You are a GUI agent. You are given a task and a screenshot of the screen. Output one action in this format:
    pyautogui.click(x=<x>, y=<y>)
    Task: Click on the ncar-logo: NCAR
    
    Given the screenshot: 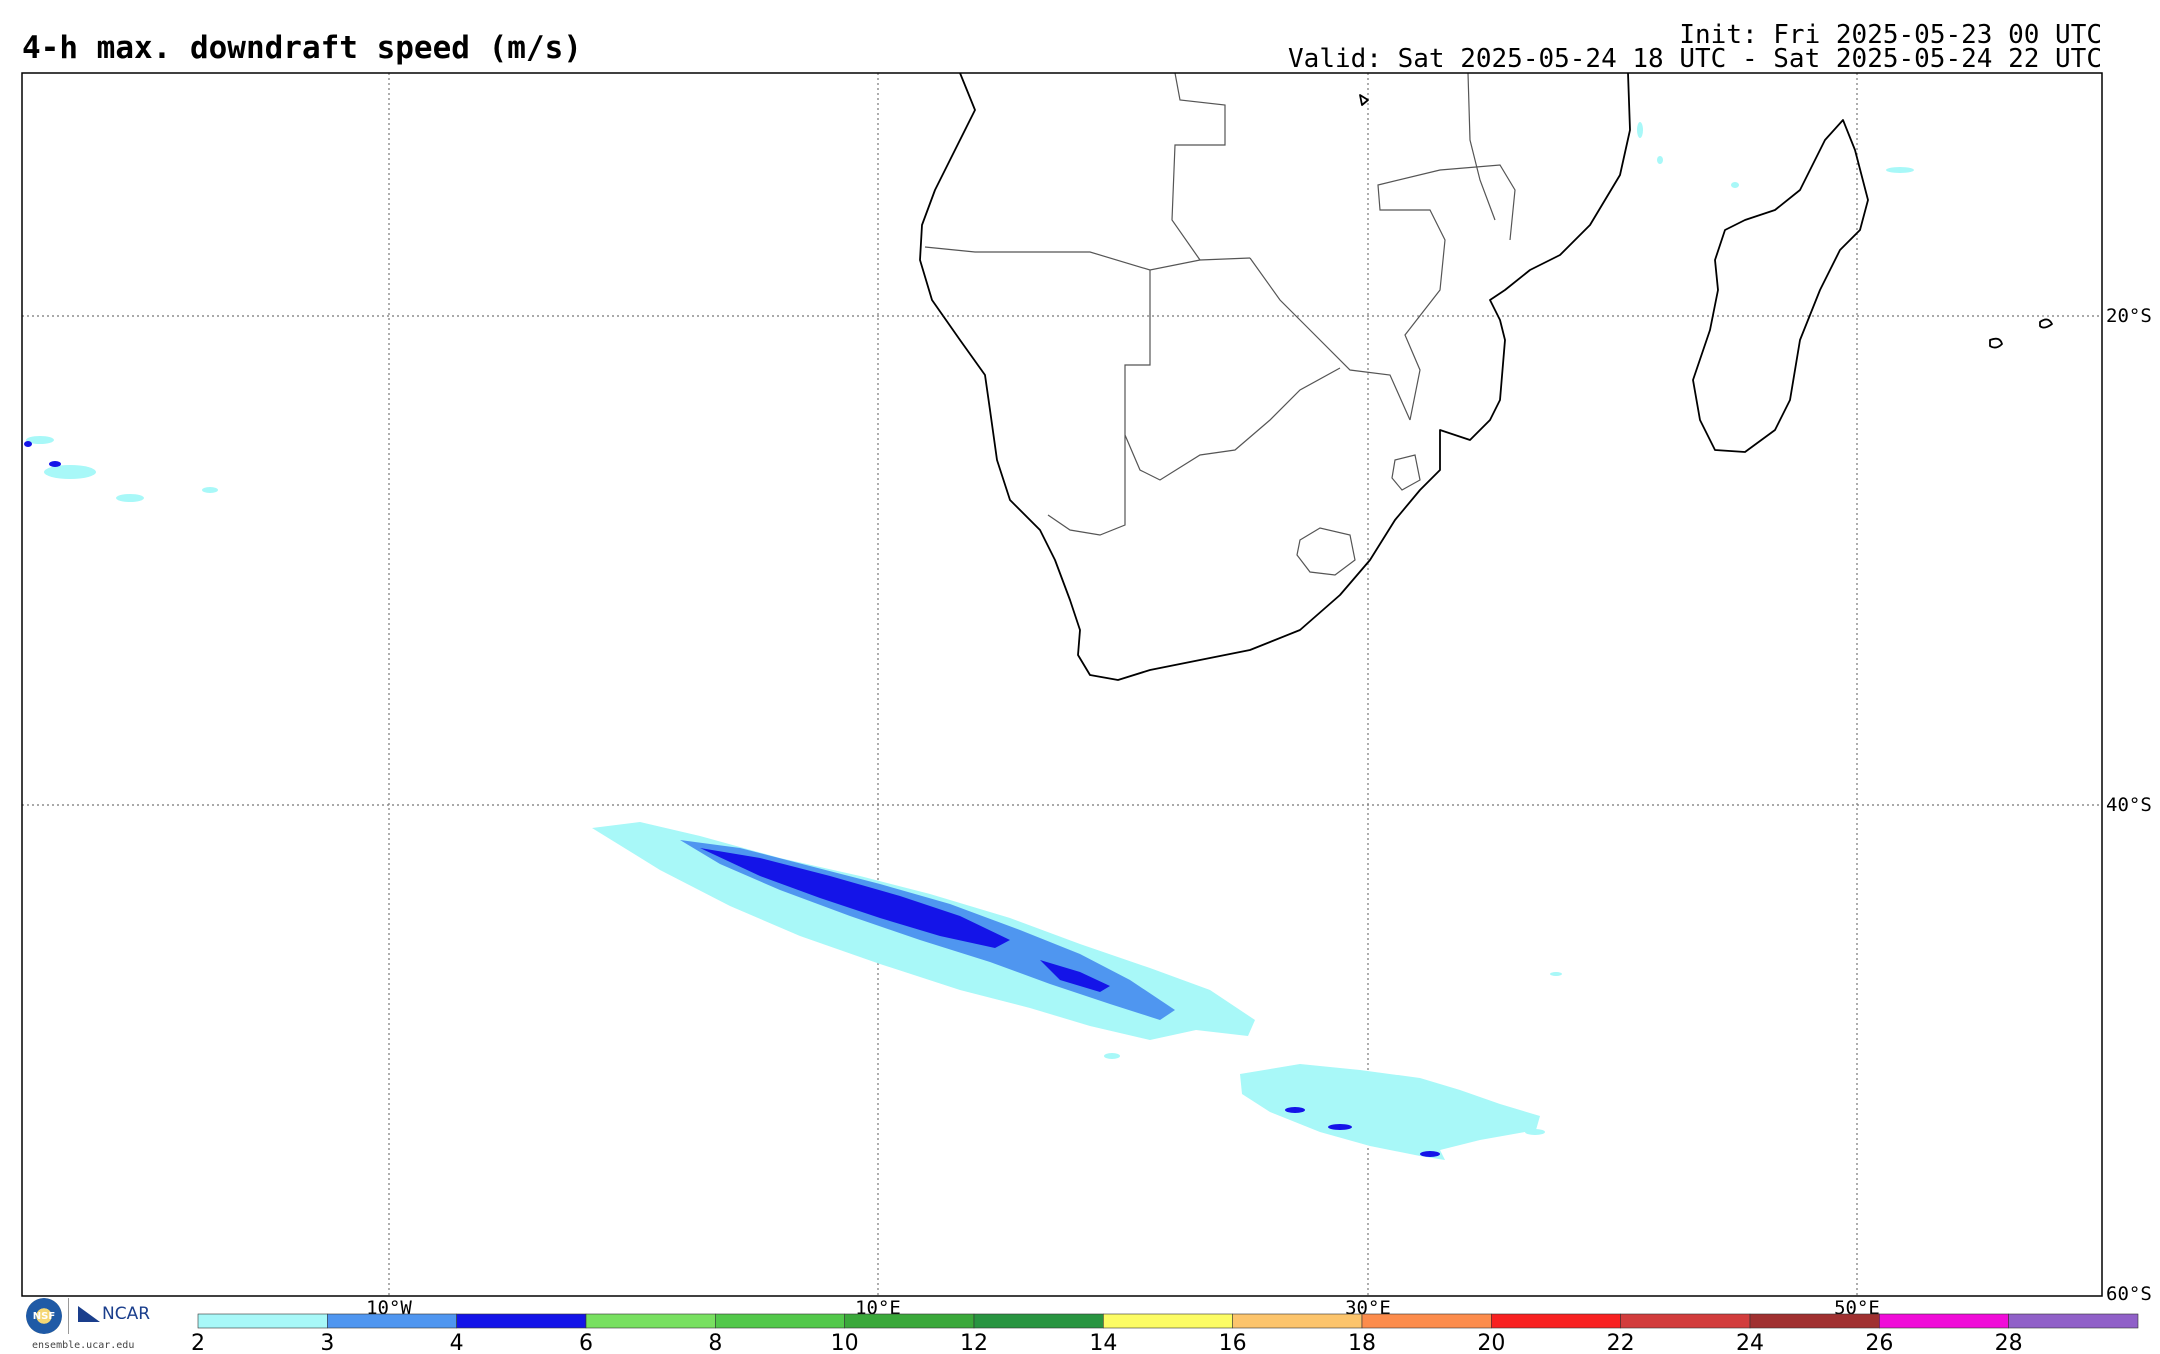 What is the action you would take?
    pyautogui.click(x=114, y=1314)
    